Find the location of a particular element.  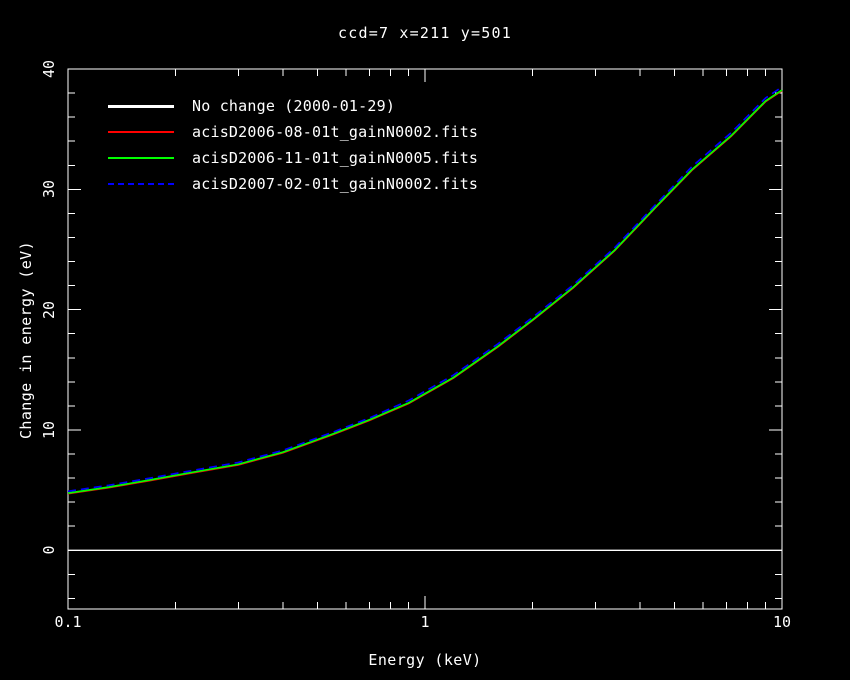

x-tick-label: 0.1 is located at coordinates (68, 622).